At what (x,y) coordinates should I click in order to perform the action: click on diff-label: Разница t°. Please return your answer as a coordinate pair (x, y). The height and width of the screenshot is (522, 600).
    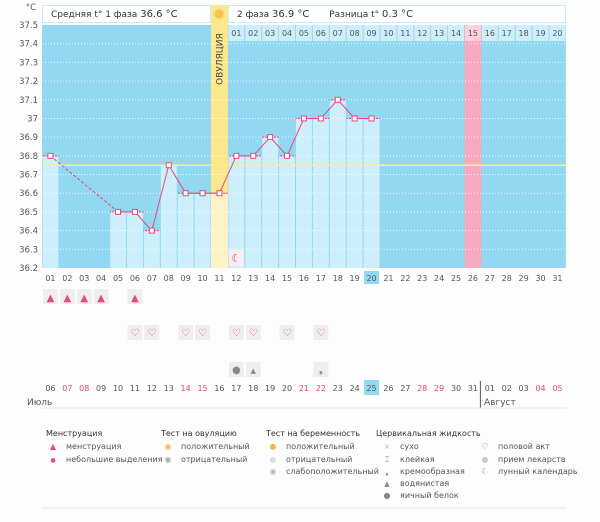
    Looking at the image, I should click on (354, 15).